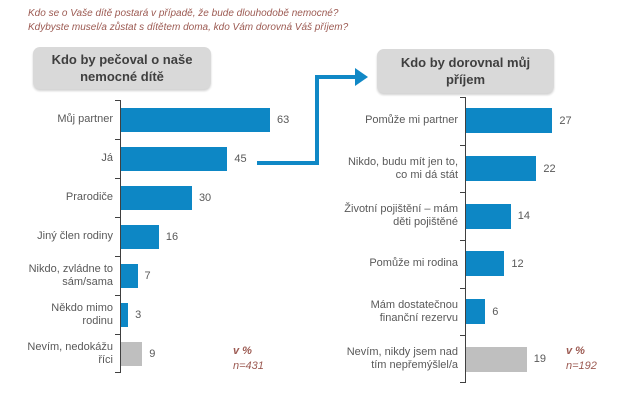  Describe the element at coordinates (217, 314) in the screenshot. I see `bar-cell: 3` at that location.